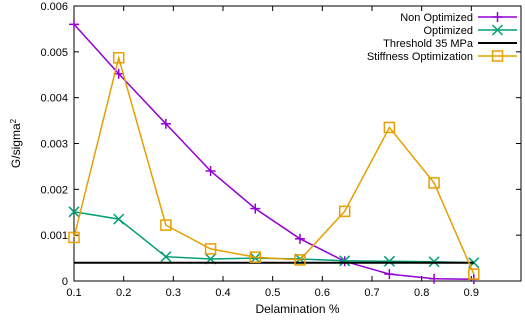 The image size is (525, 321). I want to click on legend-label: Optimized, so click(448, 31).